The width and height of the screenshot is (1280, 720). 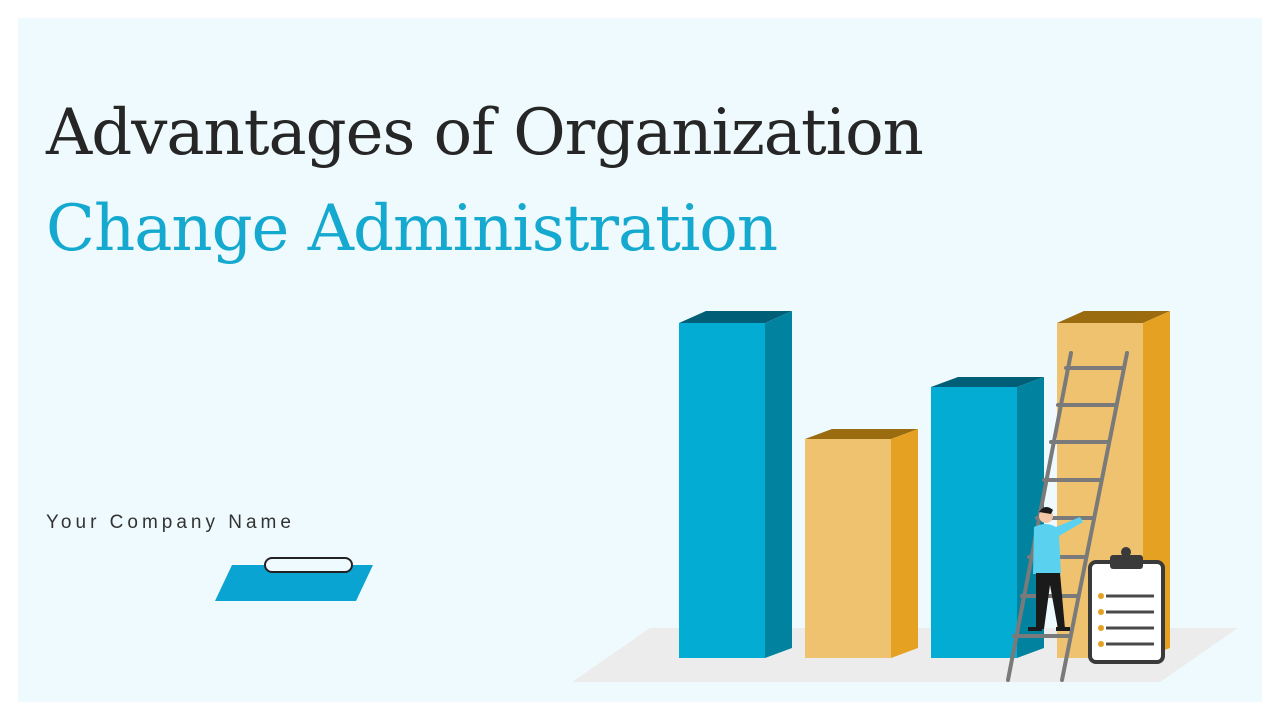 I want to click on title-line-1: Advantages of Organization, so click(x=485, y=133).